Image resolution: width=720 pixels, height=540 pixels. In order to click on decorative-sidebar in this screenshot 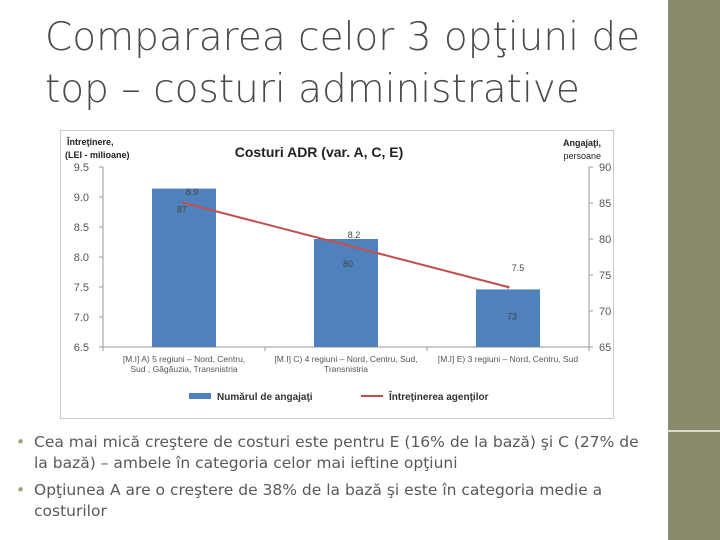, I will do `click(694, 270)`.